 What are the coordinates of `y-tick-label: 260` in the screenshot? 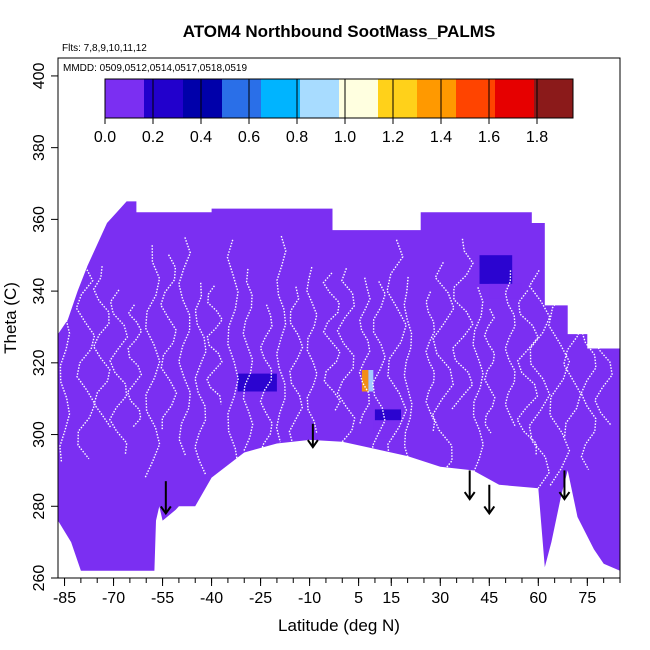 It's located at (39, 578).